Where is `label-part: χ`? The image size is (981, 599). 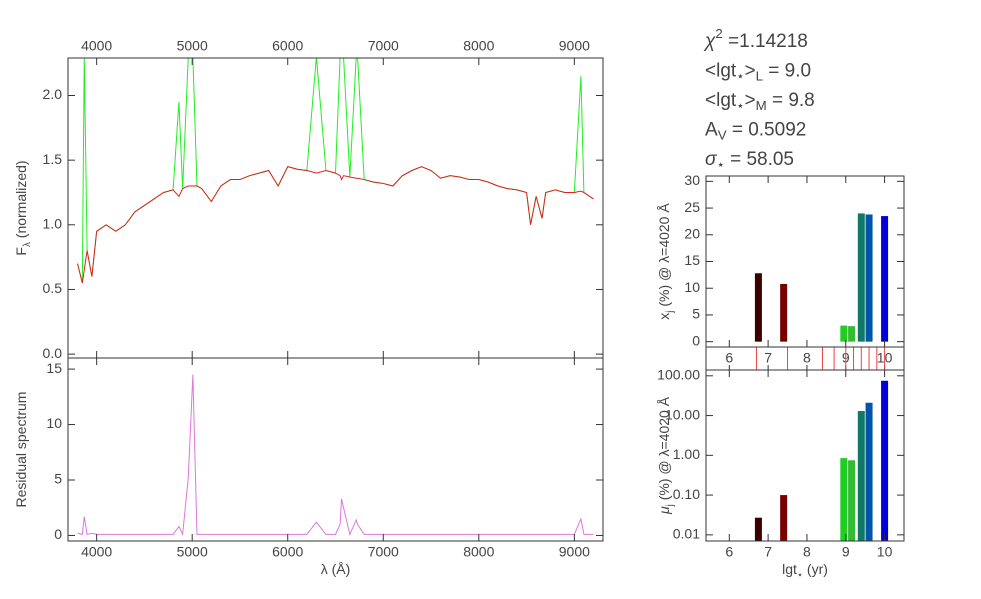
label-part: χ is located at coordinates (709, 41).